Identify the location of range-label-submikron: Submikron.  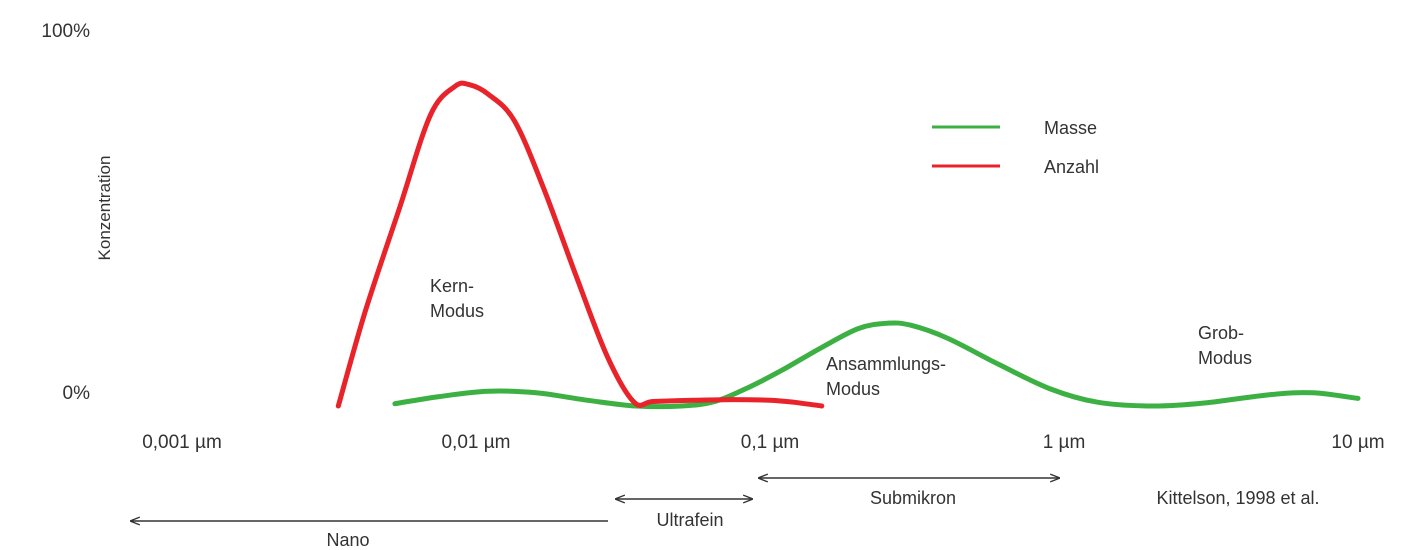
(913, 498).